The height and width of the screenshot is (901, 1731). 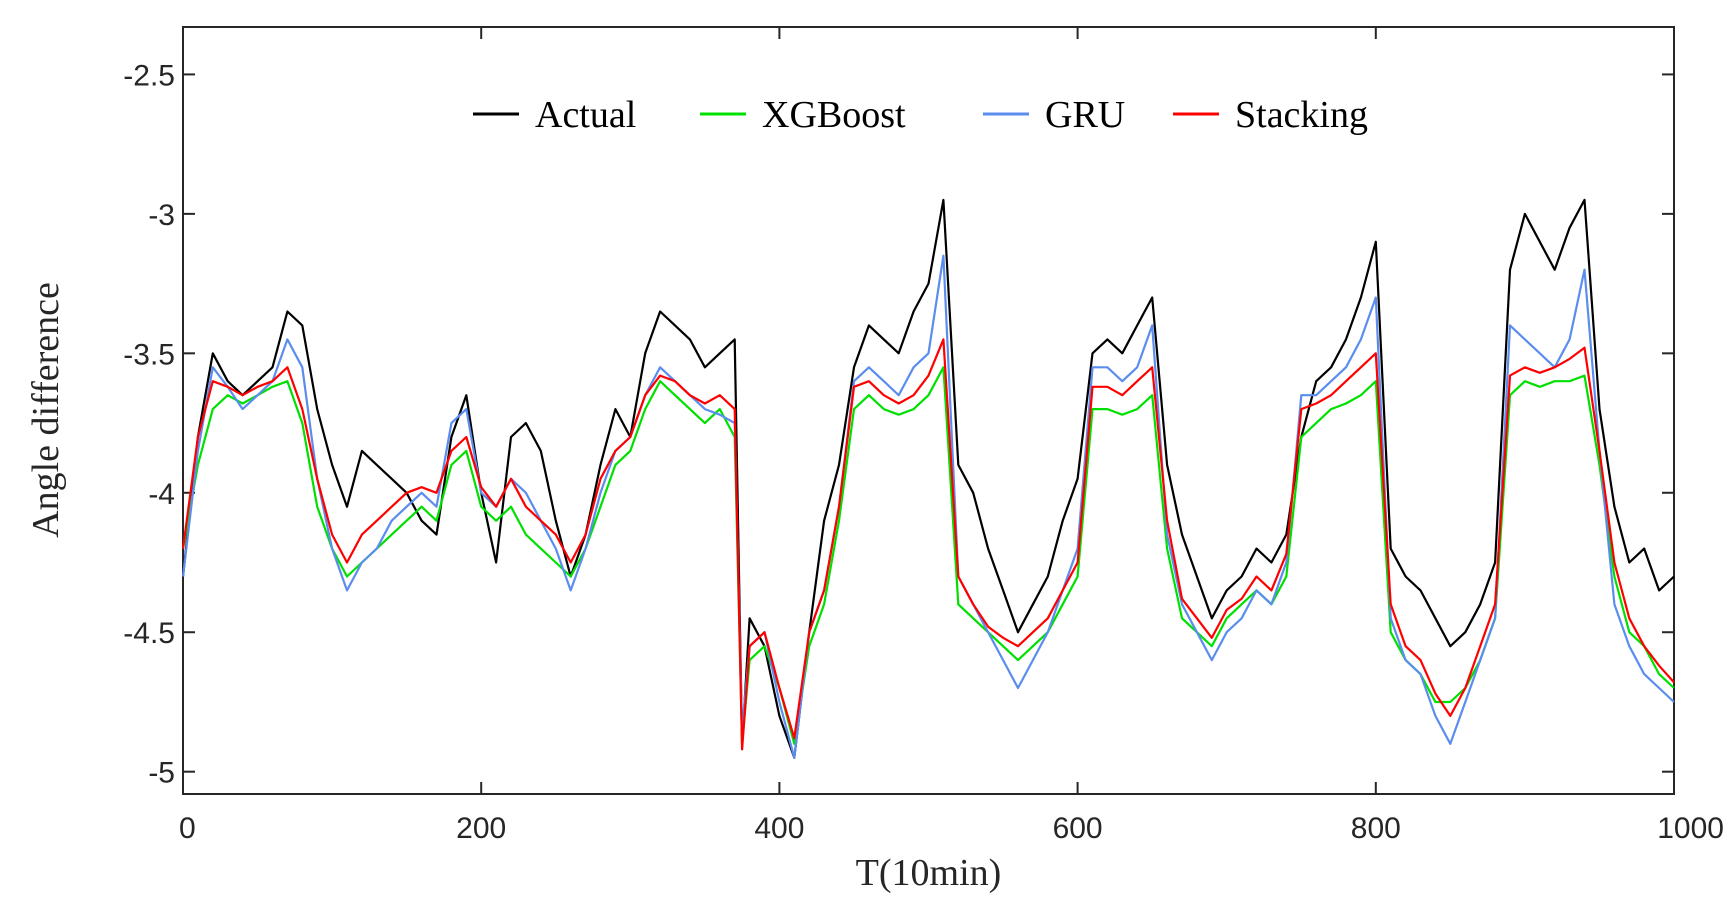 What do you see at coordinates (149, 354) in the screenshot?
I see `y-tick-label: -3.5` at bounding box center [149, 354].